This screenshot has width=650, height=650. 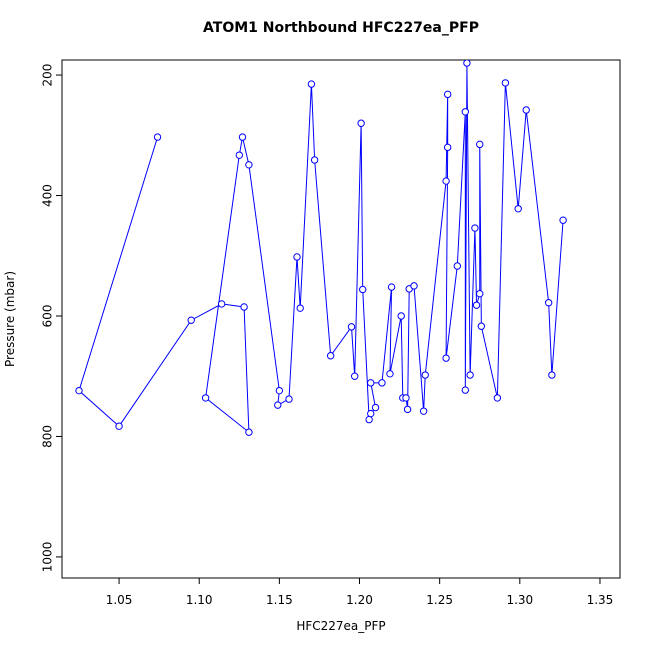 I want to click on y-tick-label: 200, so click(x=48, y=75).